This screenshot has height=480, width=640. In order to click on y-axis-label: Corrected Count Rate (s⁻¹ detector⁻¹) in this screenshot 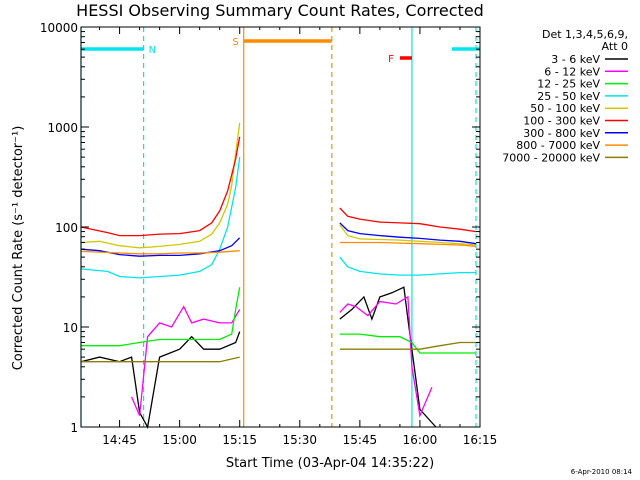, I will do `click(18, 248)`.